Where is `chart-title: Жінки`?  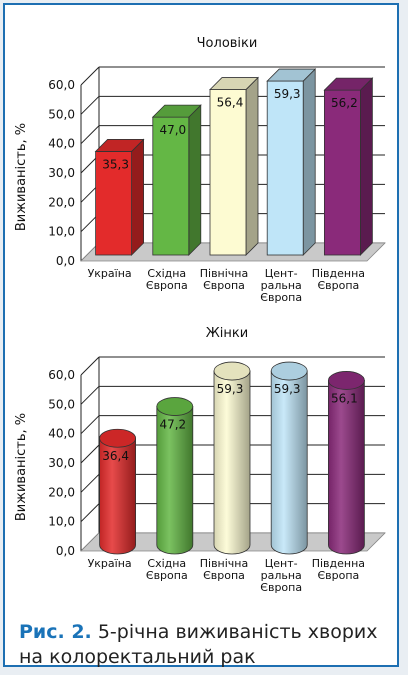 chart-title: Жінки is located at coordinates (227, 333).